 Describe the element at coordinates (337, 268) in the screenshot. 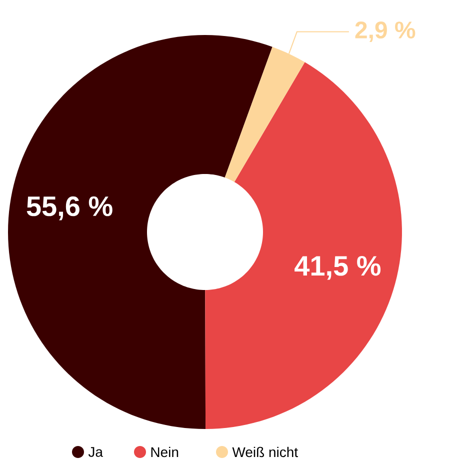

I see `data-label: 41,5 %` at that location.